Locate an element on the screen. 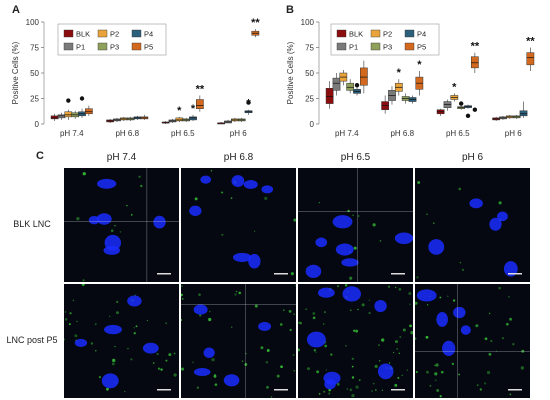  legend-label-p3: P3 is located at coordinates (114, 47).